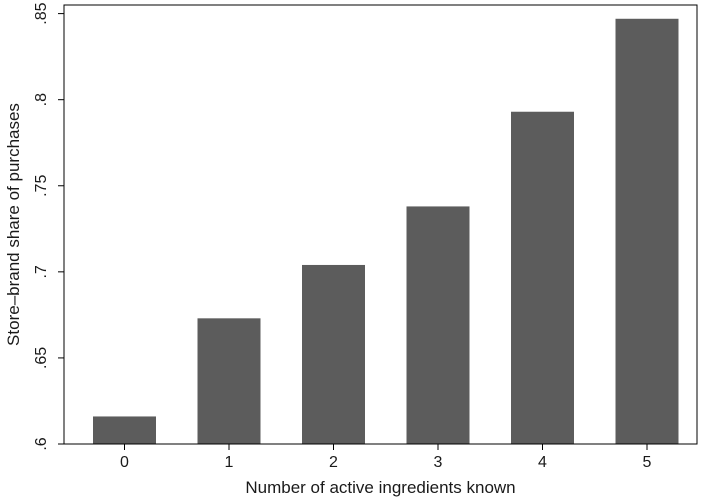 The height and width of the screenshot is (498, 701). I want to click on x-tick-label-4: 4, so click(542, 462).